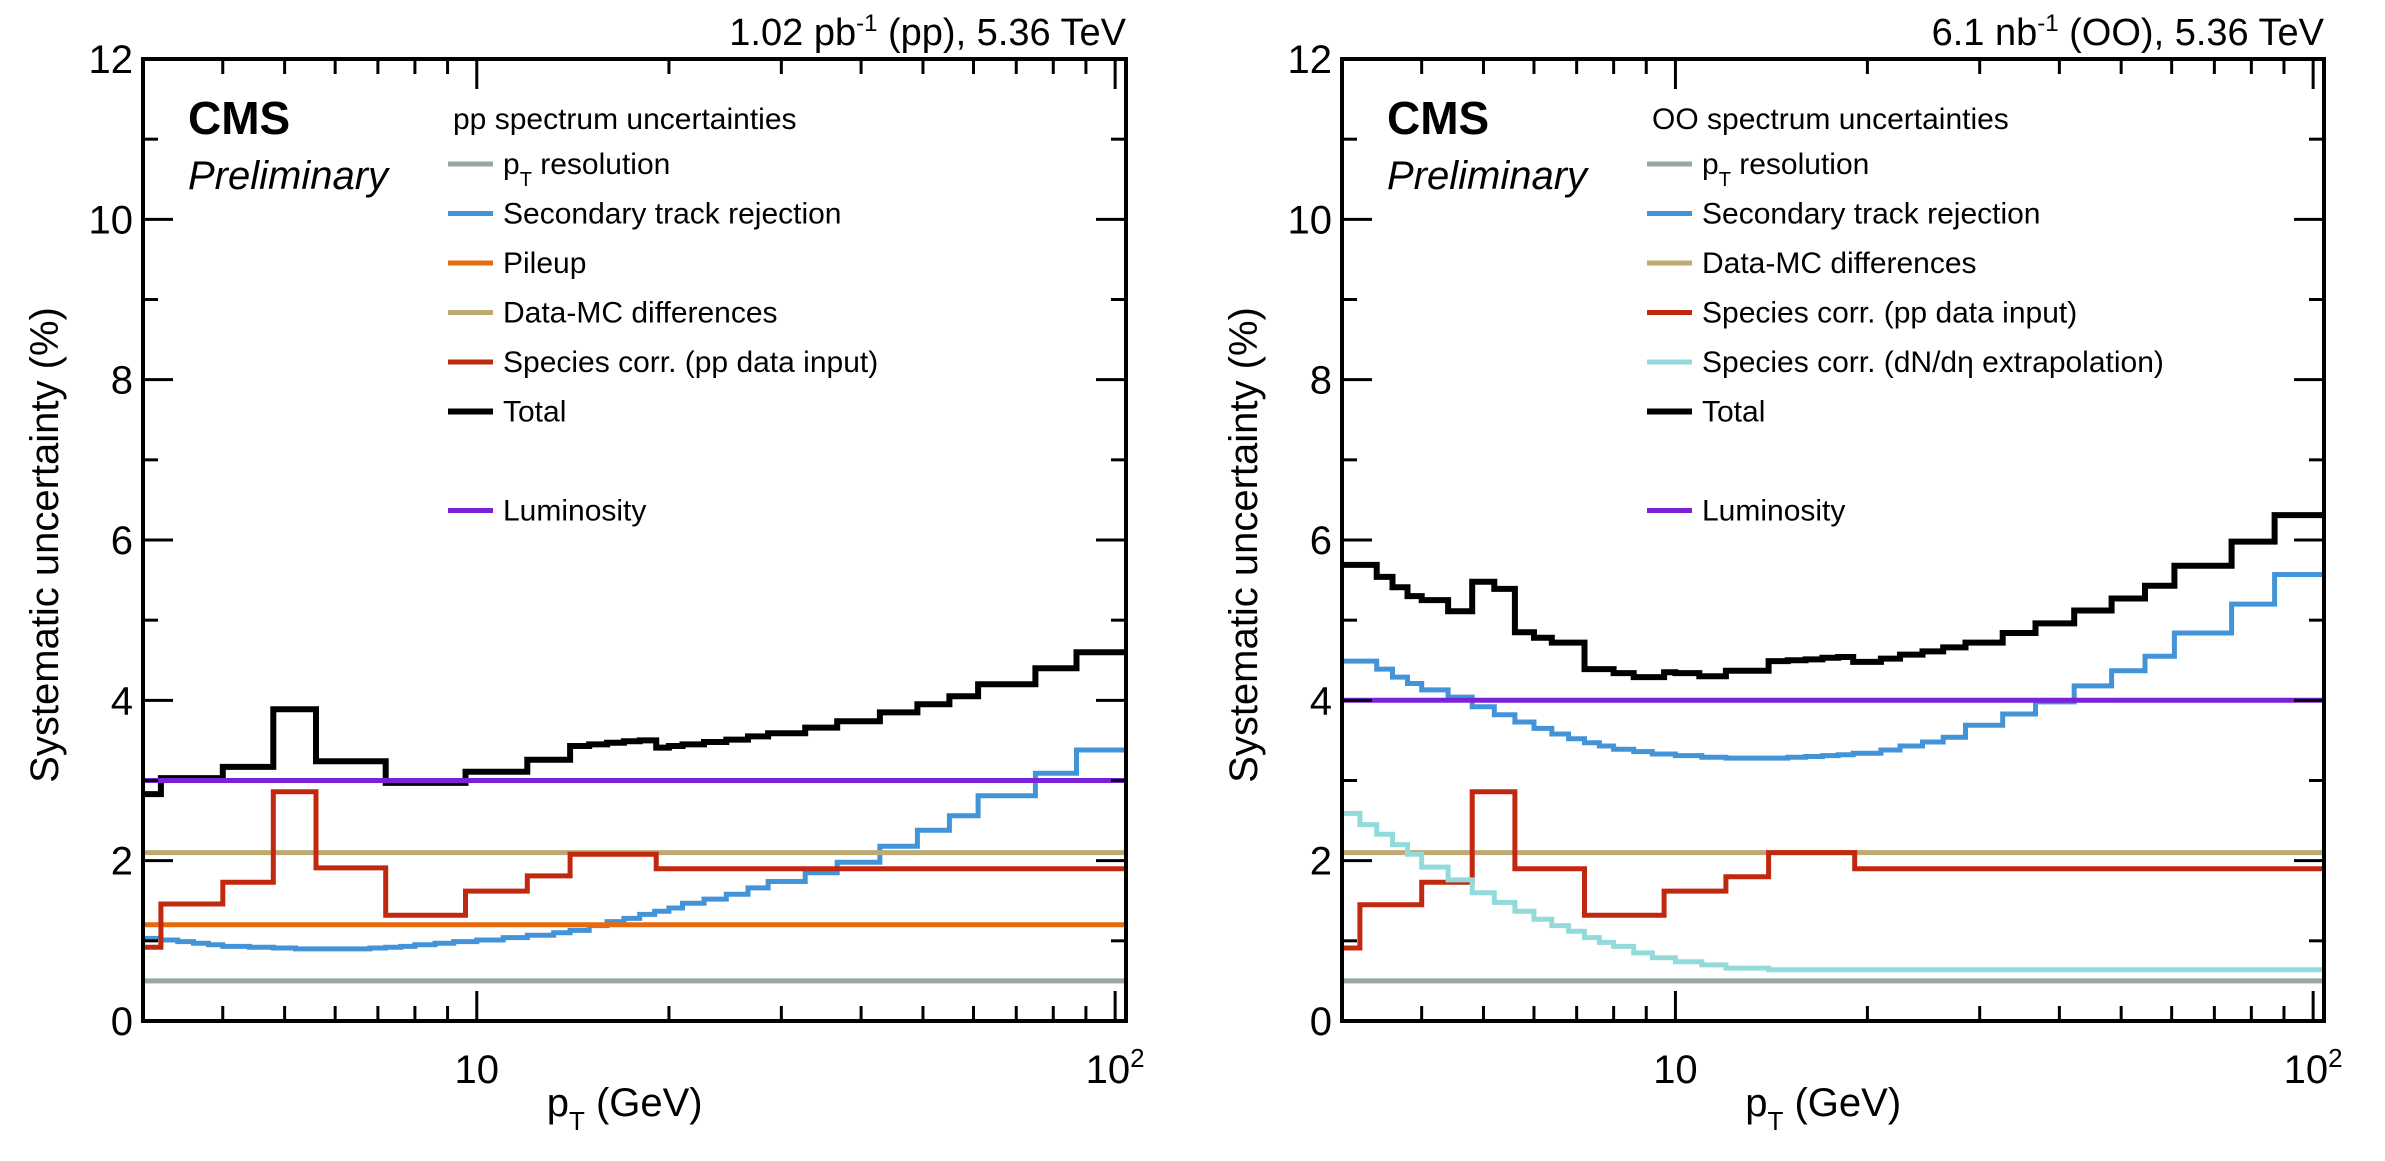 The height and width of the screenshot is (1161, 2385). What do you see at coordinates (511, 164) in the screenshot?
I see `pp-legend-label-p: p` at bounding box center [511, 164].